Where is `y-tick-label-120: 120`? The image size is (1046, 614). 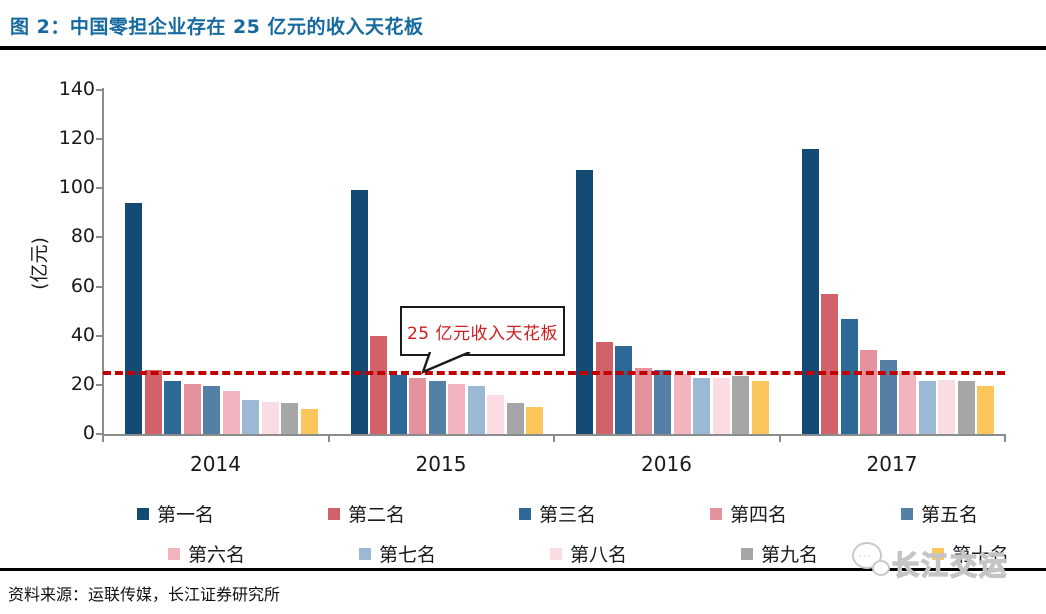 y-tick-label-120: 120 is located at coordinates (76, 138).